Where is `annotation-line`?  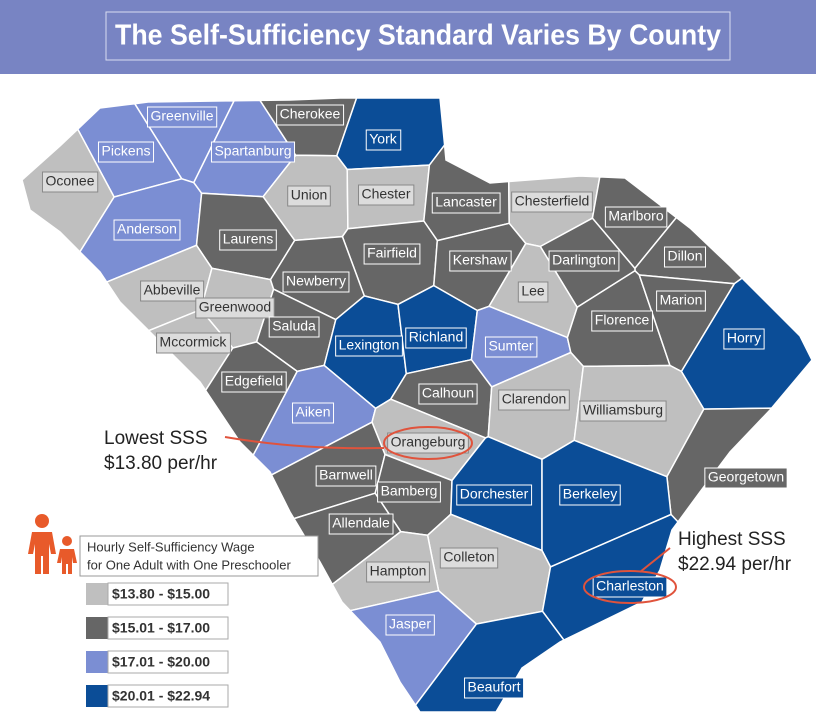 annotation-line is located at coordinates (304, 443).